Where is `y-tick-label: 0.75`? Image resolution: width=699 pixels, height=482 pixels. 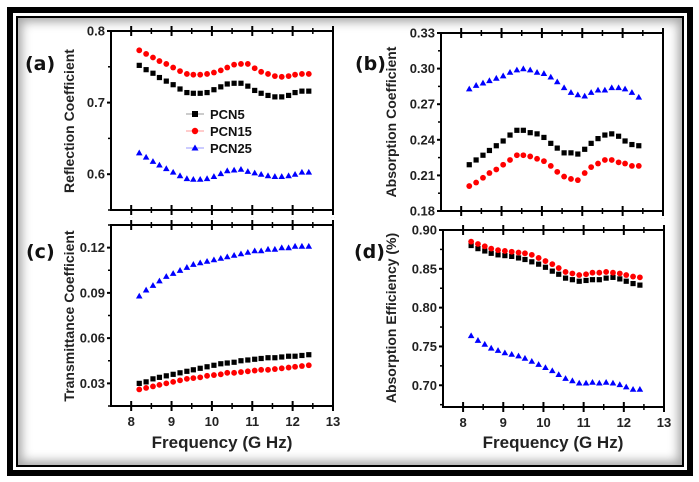
y-tick-label: 0.75 is located at coordinates (424, 346).